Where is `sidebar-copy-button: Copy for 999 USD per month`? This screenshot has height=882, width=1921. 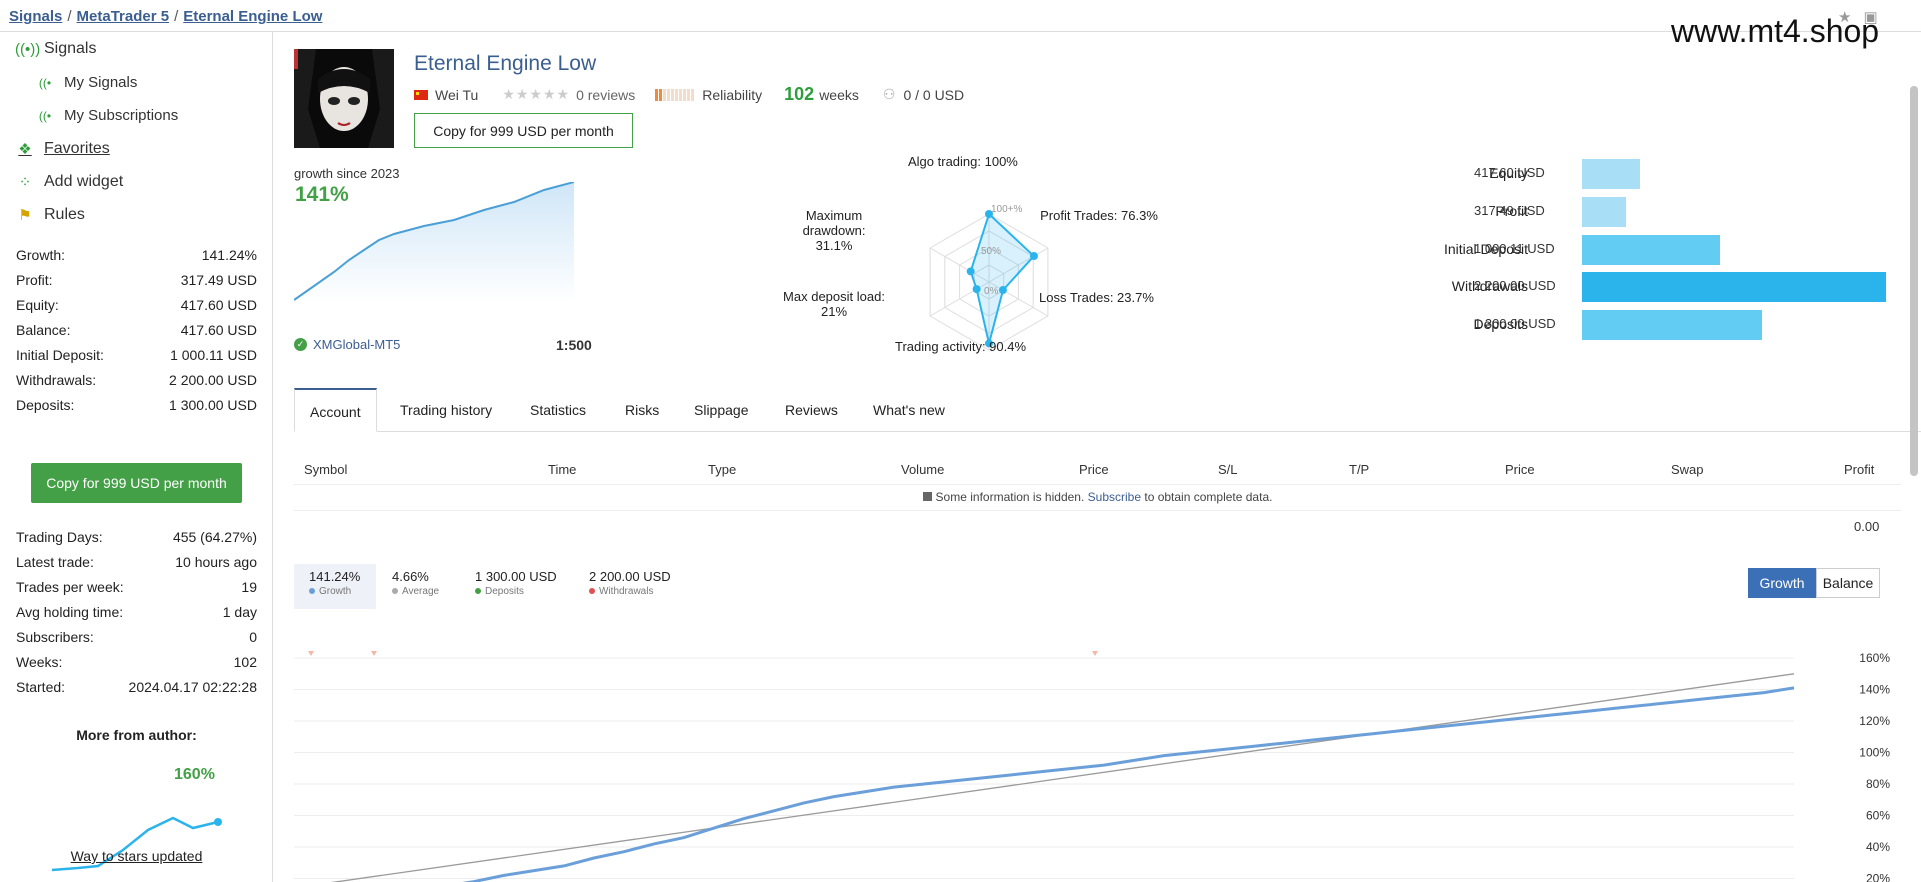
sidebar-copy-button: Copy for 999 USD per month is located at coordinates (136, 483).